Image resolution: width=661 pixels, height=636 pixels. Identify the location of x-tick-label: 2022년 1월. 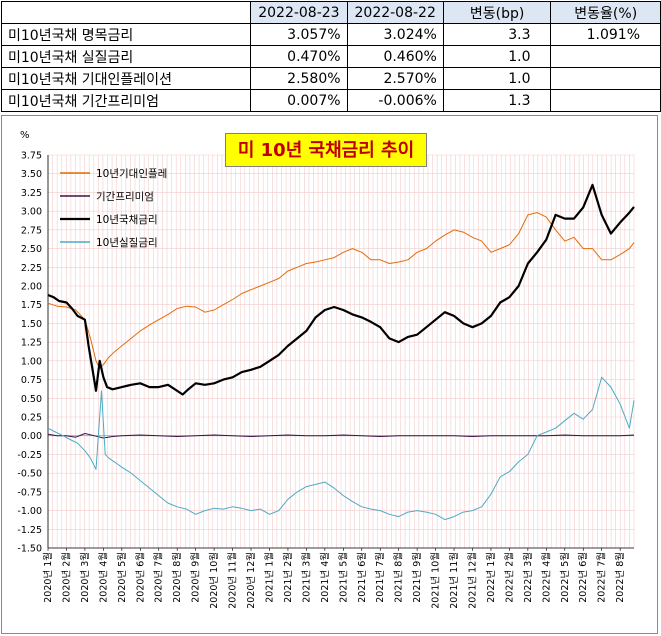
(491, 577).